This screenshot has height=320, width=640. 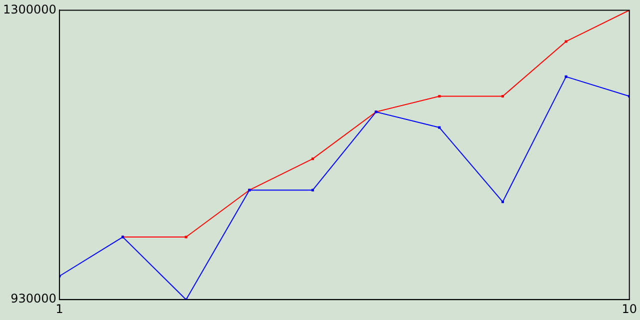 I want to click on y-tick-label: 930000, so click(x=33, y=299).